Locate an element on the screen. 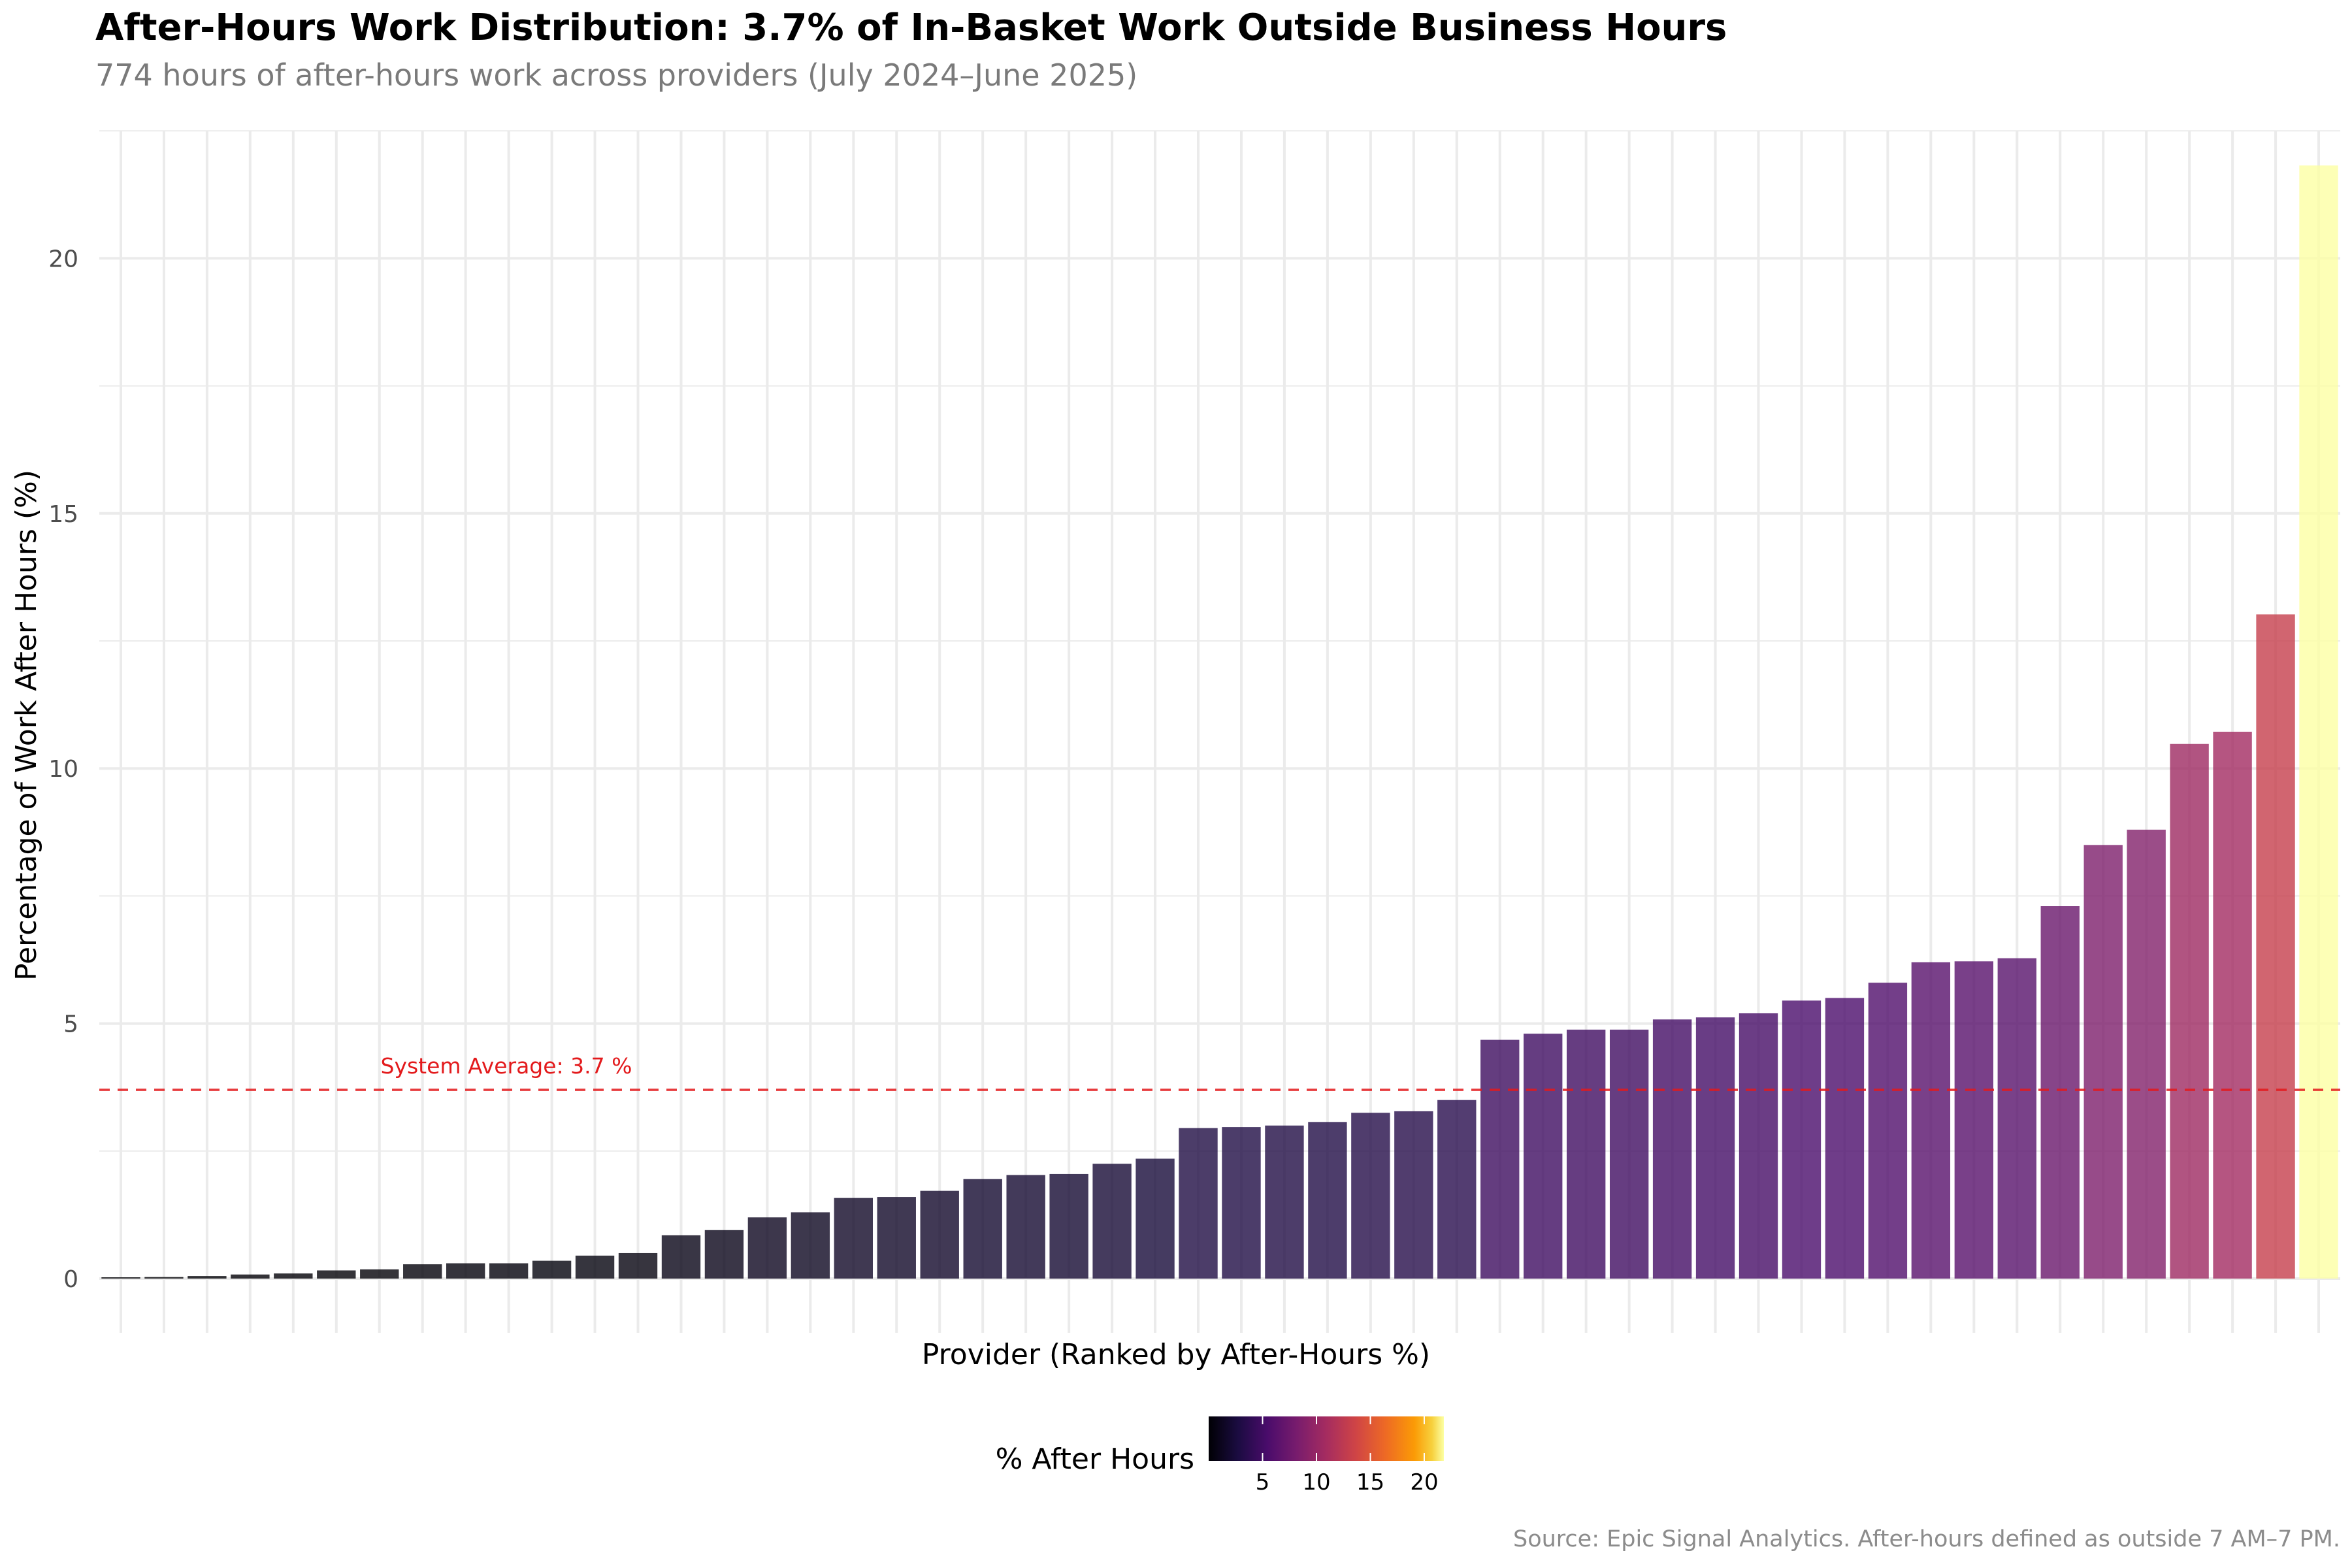  x-axis-title: Provider (Ranked by After-Hours %) is located at coordinates (1176, 1354).